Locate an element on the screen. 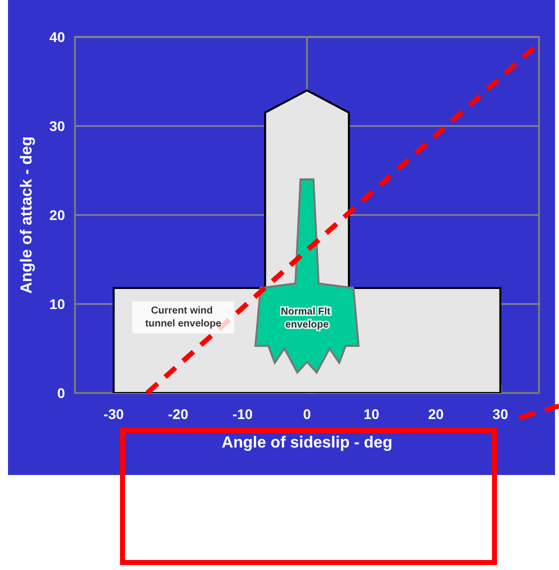 Image resolution: width=559 pixels, height=570 pixels. y-tick-label: 10 is located at coordinates (57, 304).